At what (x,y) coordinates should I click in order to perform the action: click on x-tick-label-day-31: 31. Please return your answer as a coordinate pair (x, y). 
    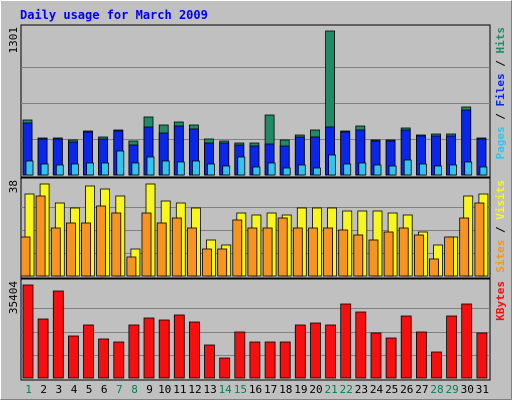
    Looking at the image, I should click on (482, 389).